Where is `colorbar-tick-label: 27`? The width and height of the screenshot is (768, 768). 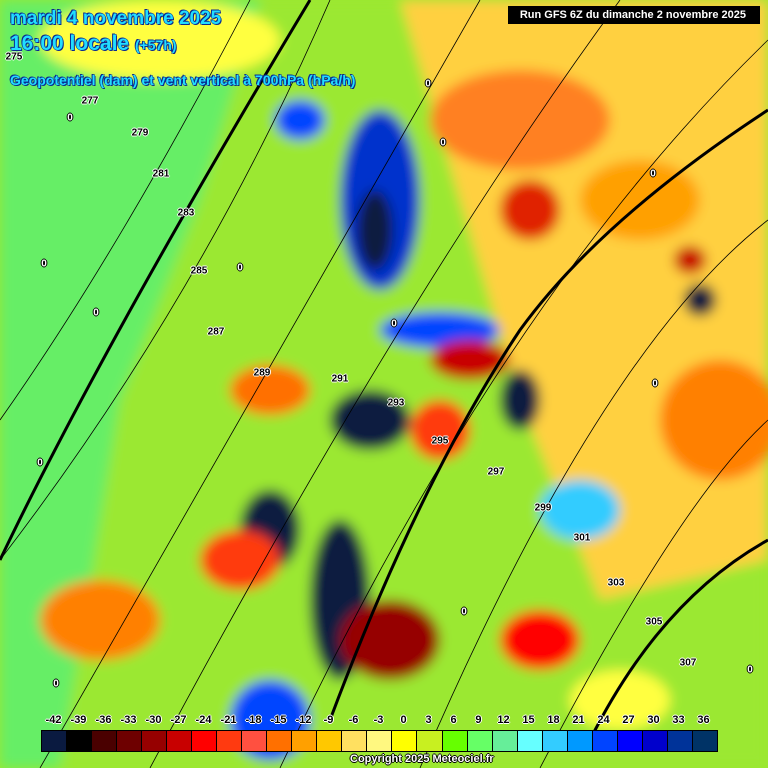
colorbar-tick-label: 27 is located at coordinates (628, 720).